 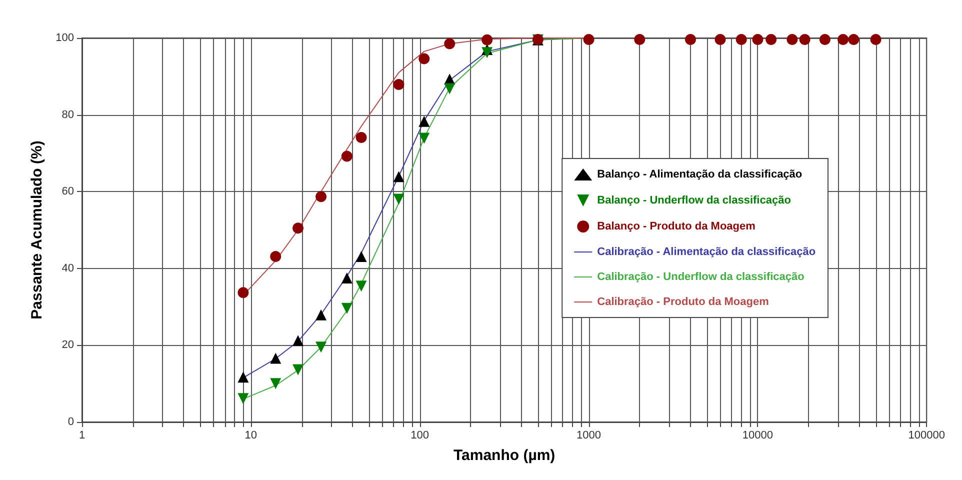 I want to click on x-axis-title: Tamanho (µm), so click(x=504, y=455).